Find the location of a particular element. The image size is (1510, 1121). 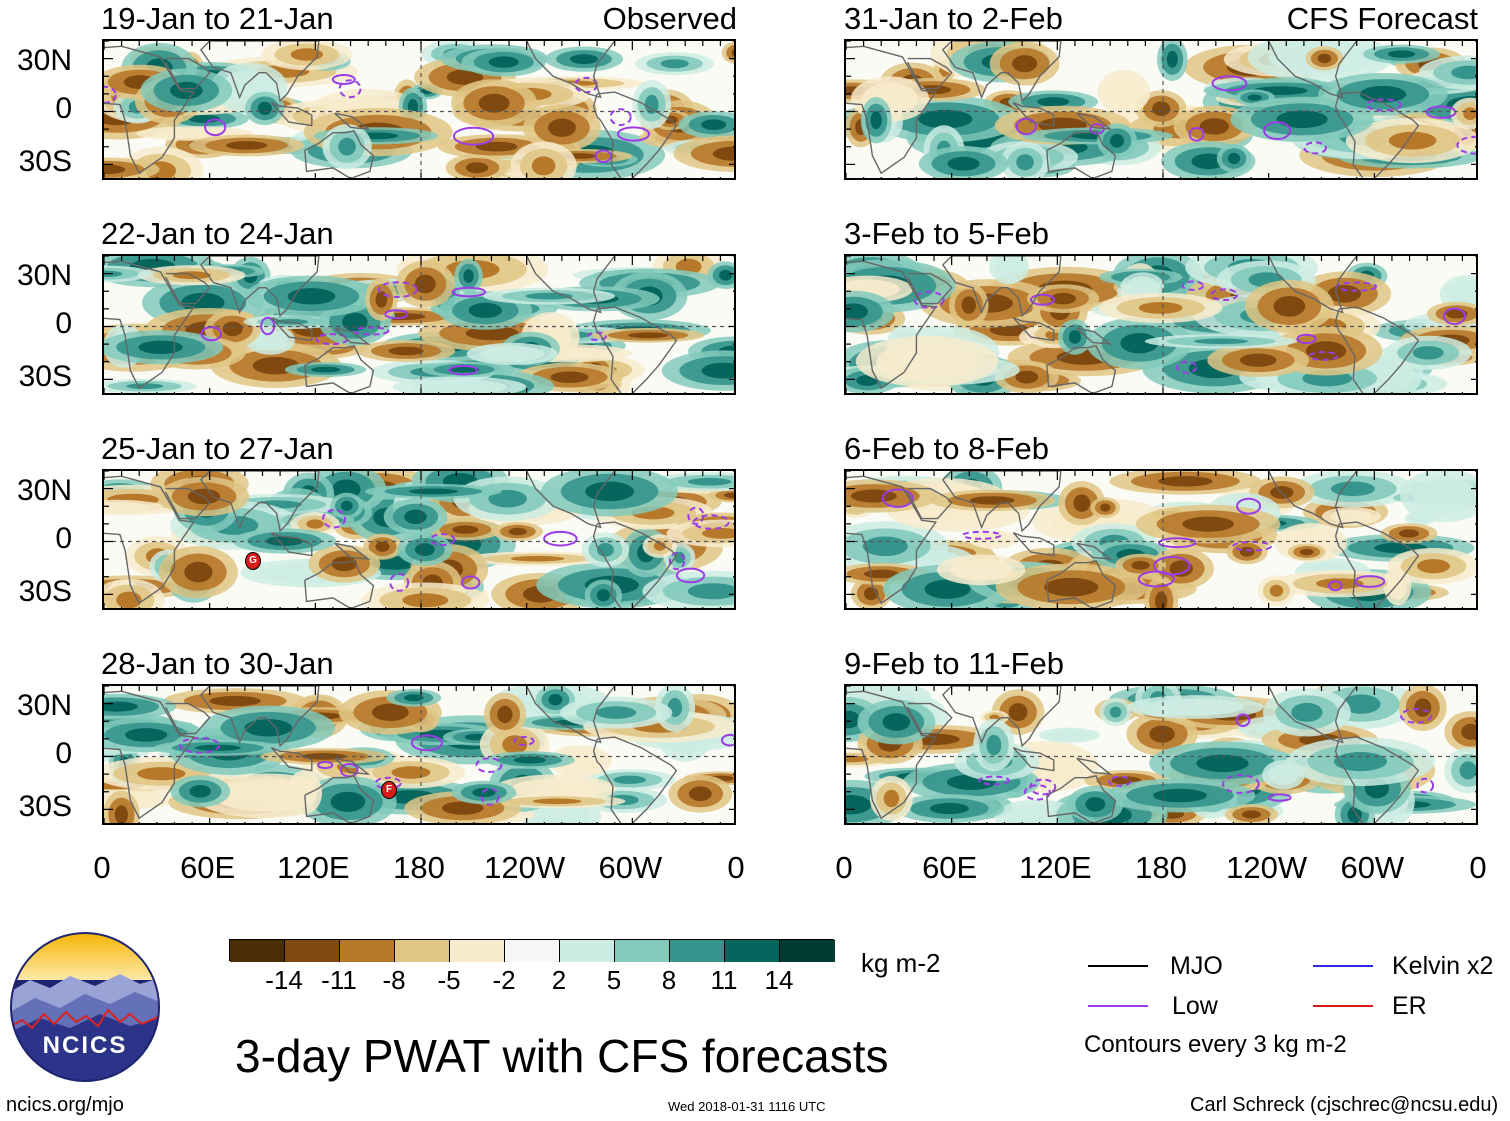

legend-line-low is located at coordinates (1118, 1006).